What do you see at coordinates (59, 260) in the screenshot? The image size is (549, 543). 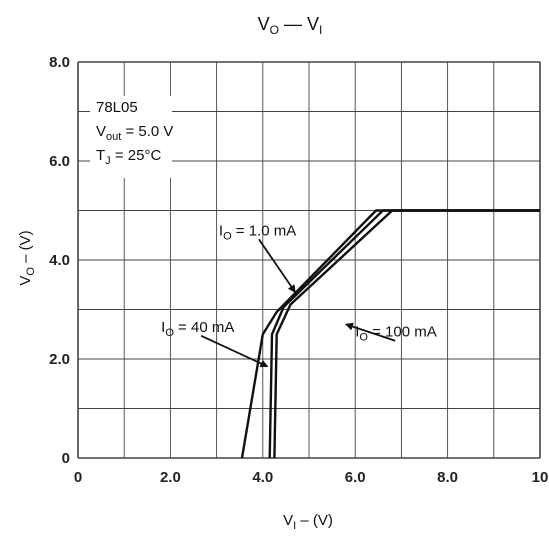 I see `y-tick-label: 4.0` at bounding box center [59, 260].